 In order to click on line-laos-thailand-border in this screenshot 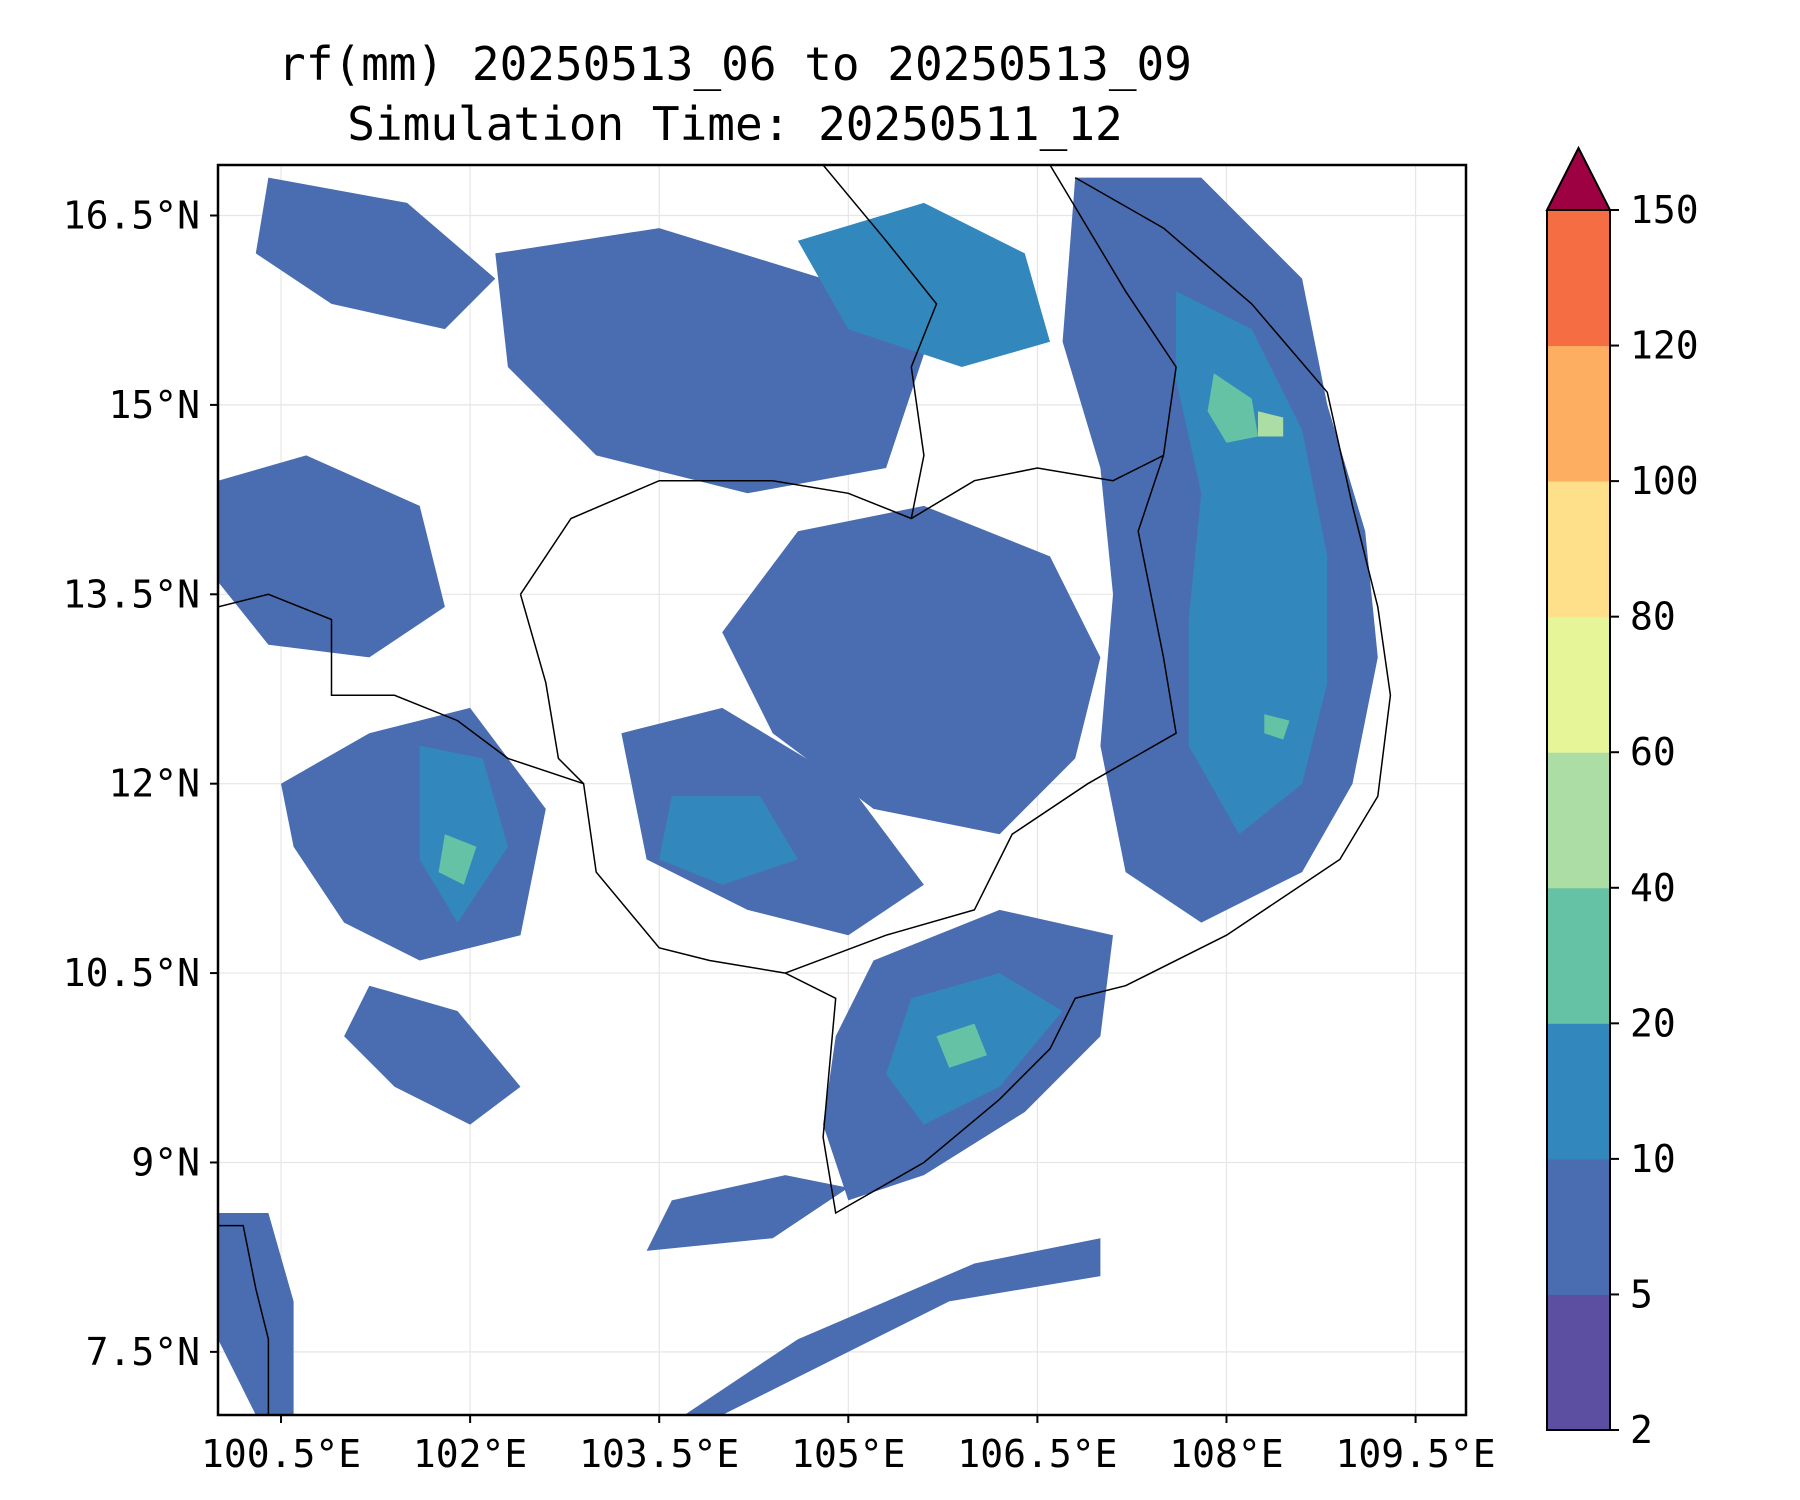, I will do `click(880, 342)`.